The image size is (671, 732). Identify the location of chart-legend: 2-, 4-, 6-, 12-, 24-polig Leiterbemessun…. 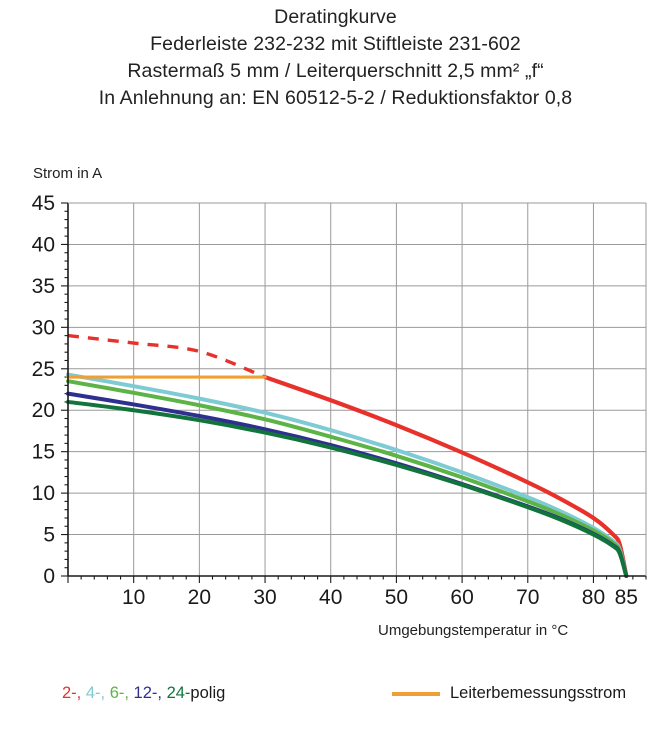
(335, 701).